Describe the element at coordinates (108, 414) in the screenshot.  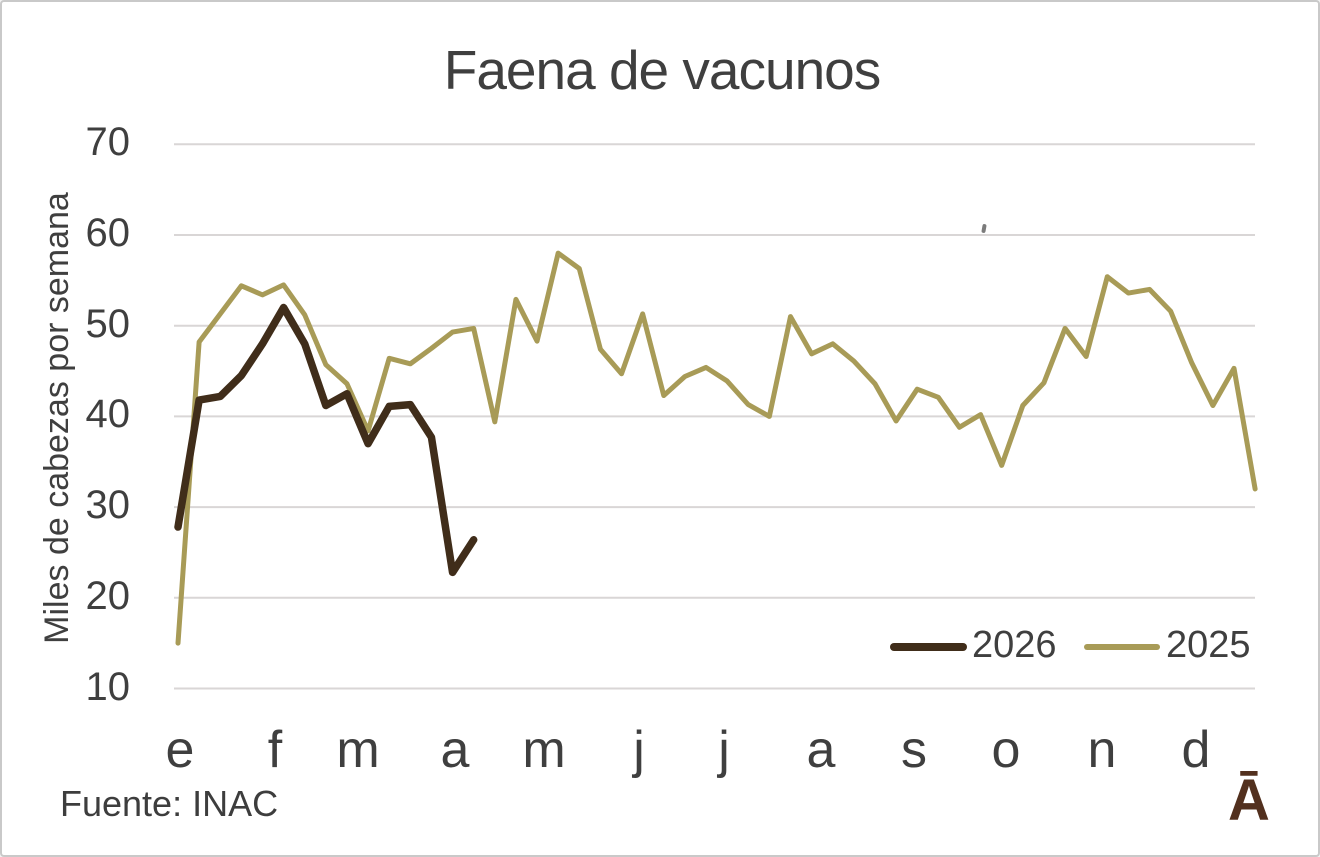
I see `y-tick-label: 40` at that location.